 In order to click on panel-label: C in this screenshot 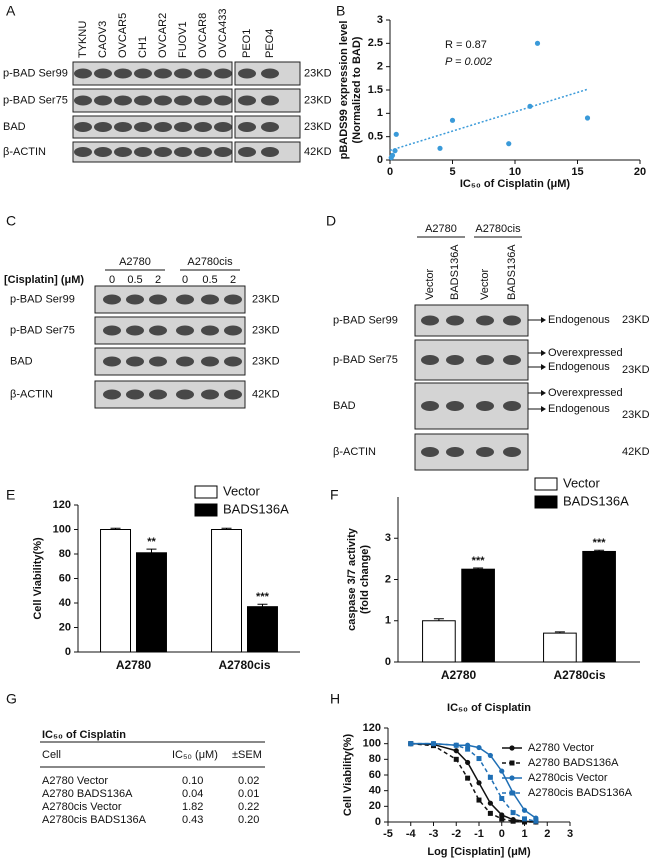, I will do `click(11, 221)`.